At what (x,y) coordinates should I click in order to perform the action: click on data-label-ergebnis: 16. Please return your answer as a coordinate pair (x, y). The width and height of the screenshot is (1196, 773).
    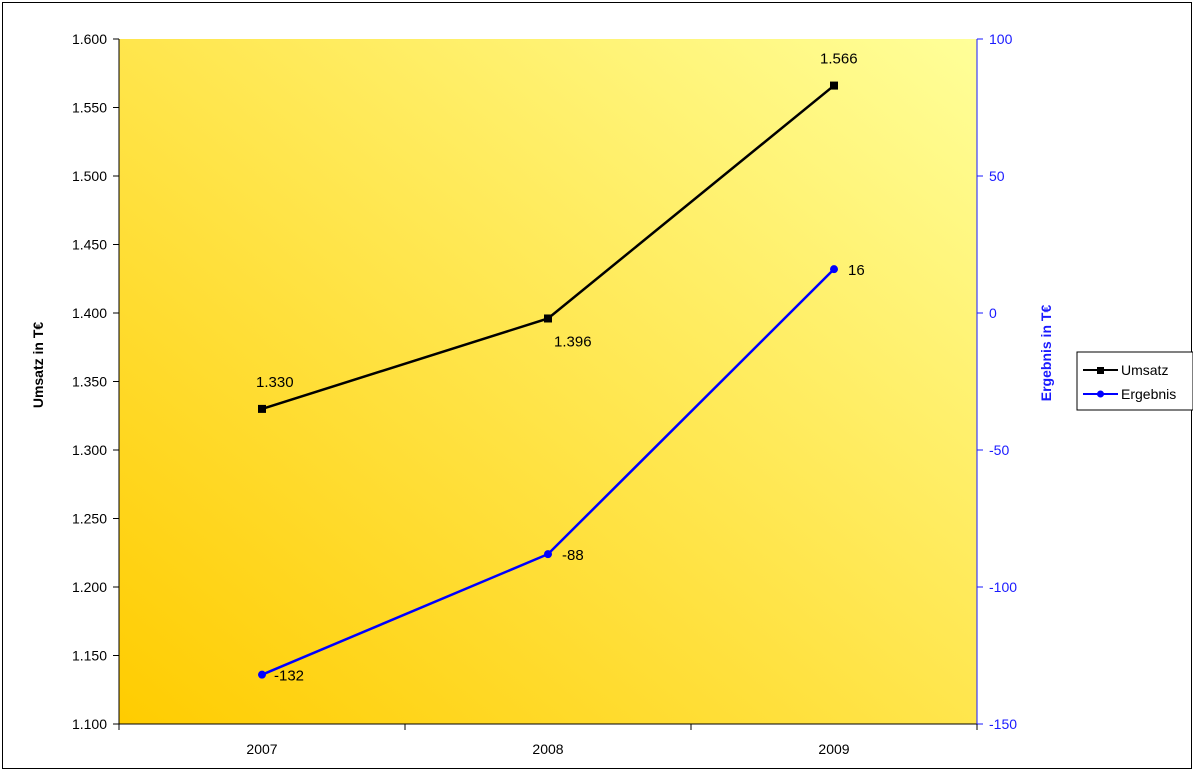
    Looking at the image, I should click on (856, 270).